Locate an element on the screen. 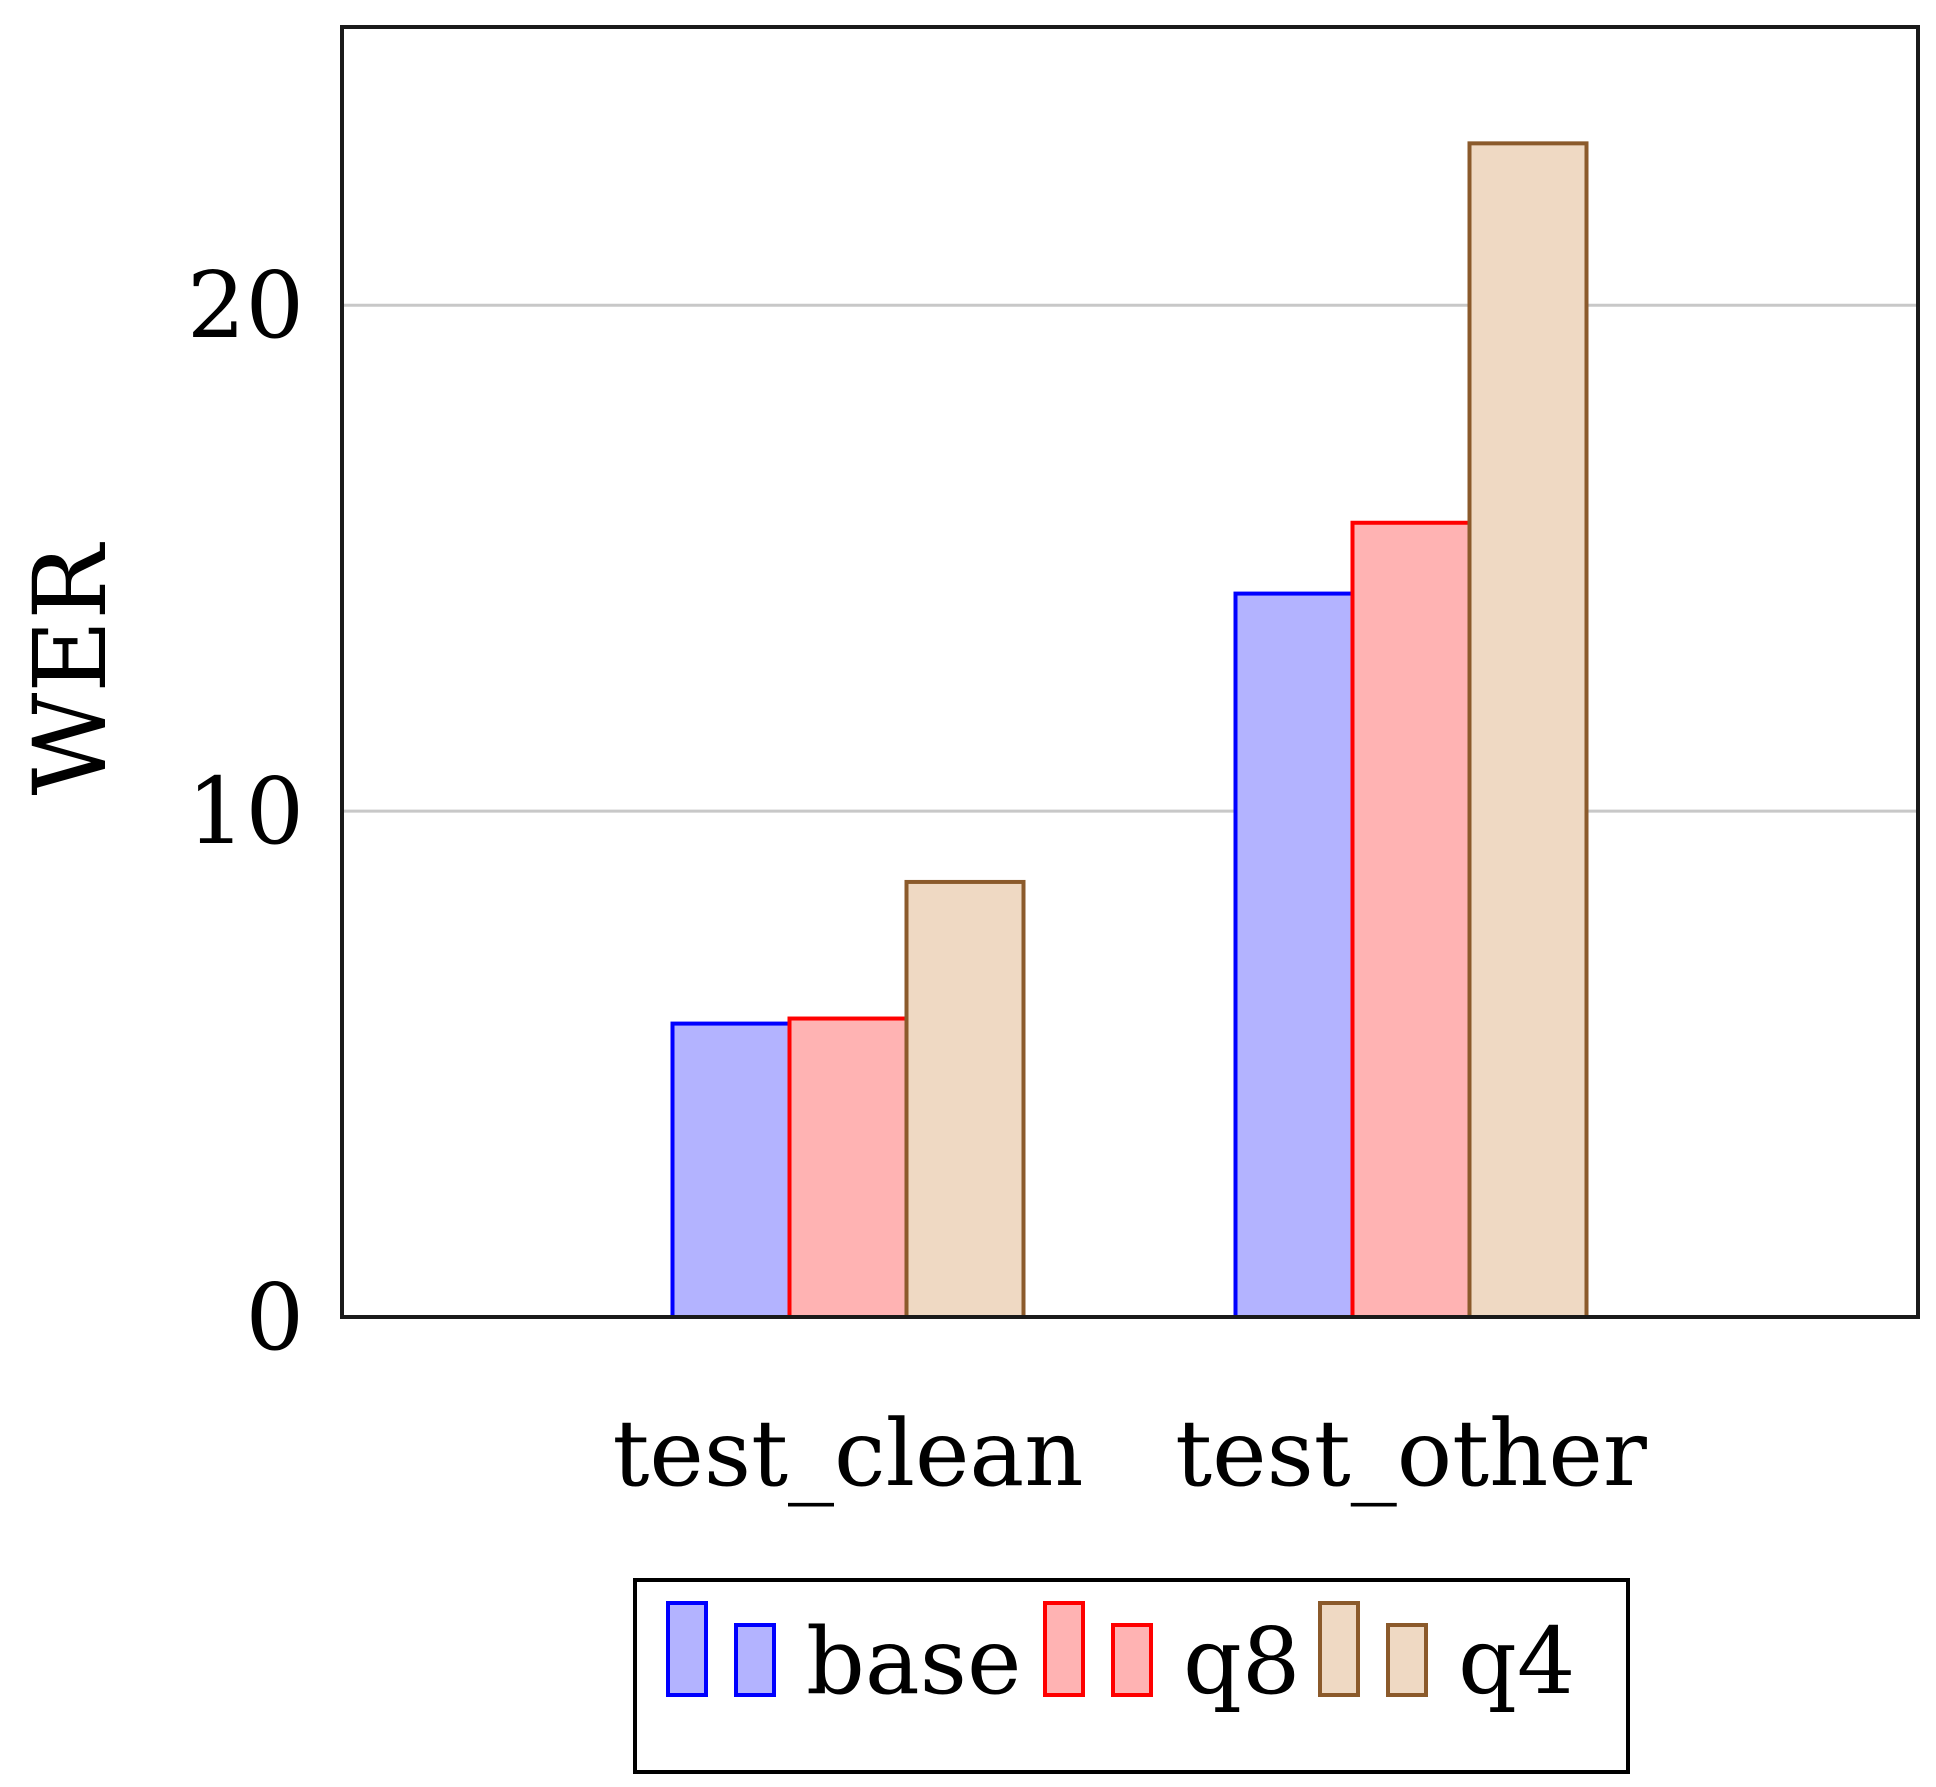  y-tick-label: 10 is located at coordinates (245, 811).